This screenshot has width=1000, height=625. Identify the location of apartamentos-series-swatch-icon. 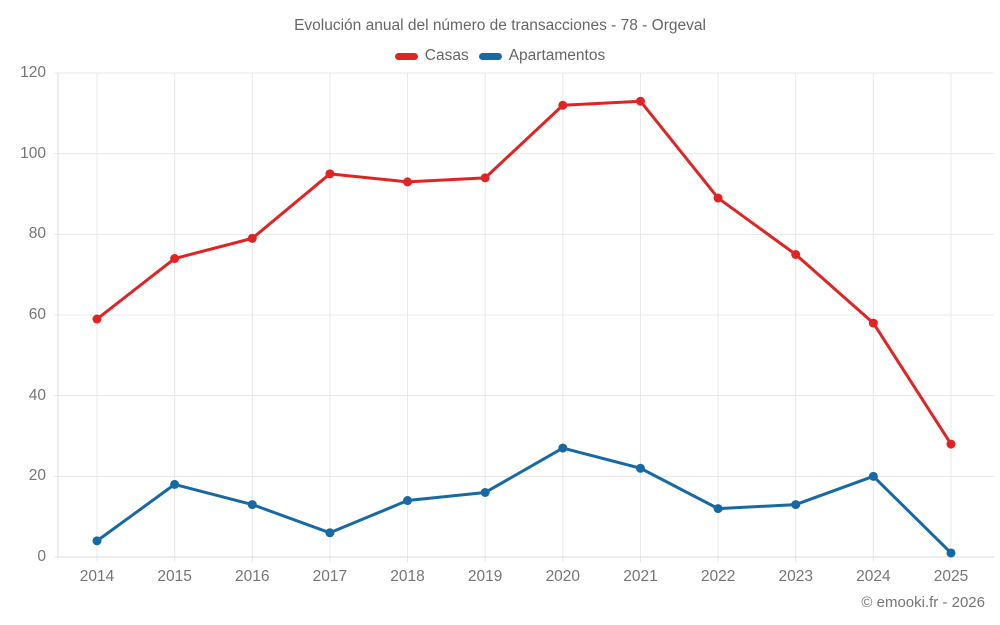
(490, 56).